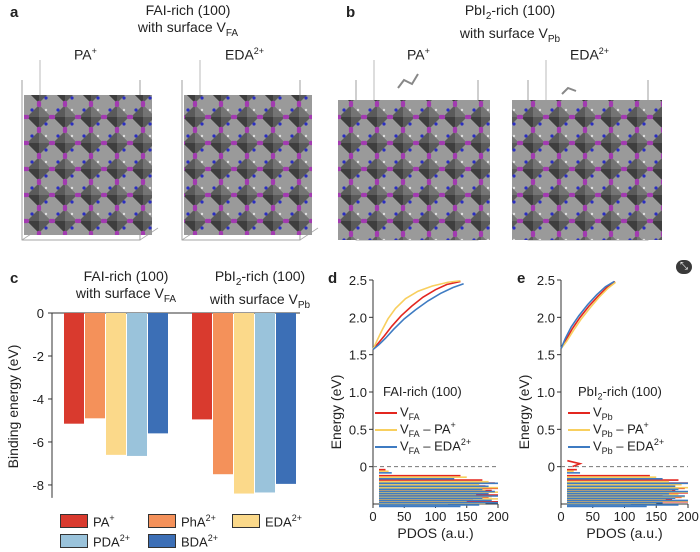 The height and width of the screenshot is (552, 700). Describe the element at coordinates (684, 267) in the screenshot. I see `zoom-icon: ⤡` at that location.